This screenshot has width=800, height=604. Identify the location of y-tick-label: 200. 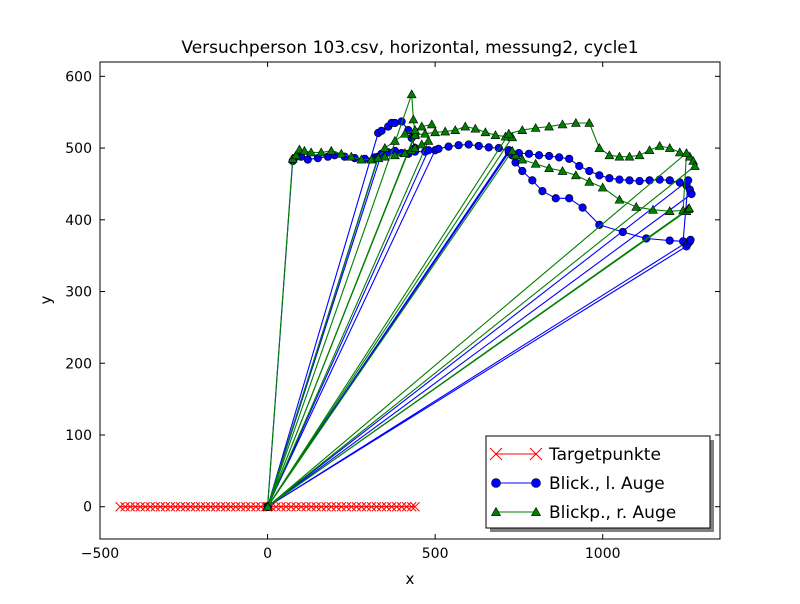
(78, 364).